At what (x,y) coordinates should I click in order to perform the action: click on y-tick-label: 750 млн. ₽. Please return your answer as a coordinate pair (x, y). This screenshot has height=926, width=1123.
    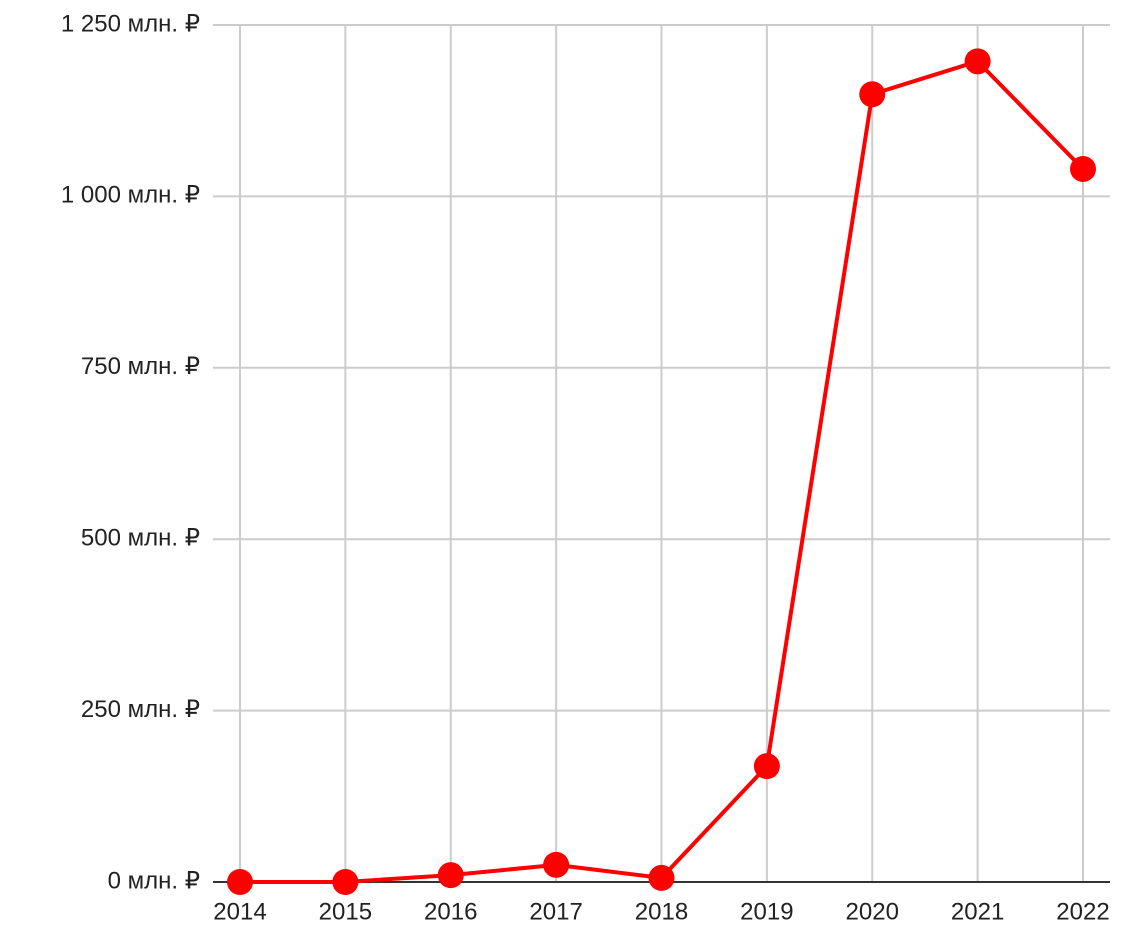
    Looking at the image, I should click on (140, 366).